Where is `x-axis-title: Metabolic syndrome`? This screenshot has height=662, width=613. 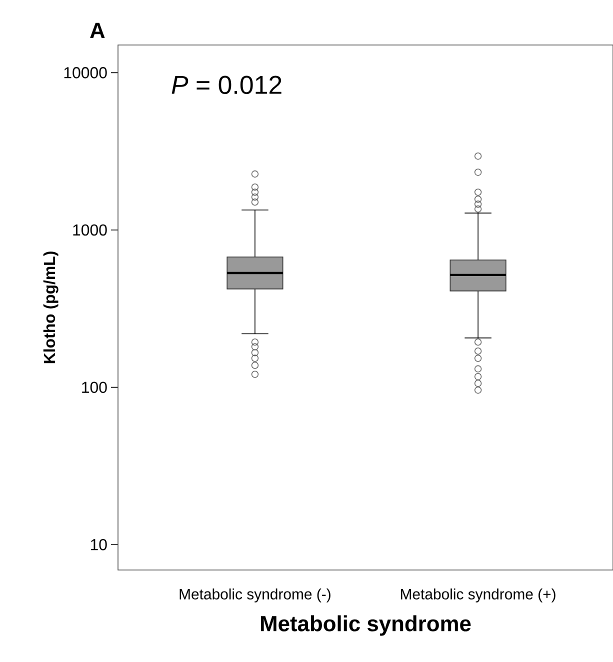 x-axis-title: Metabolic syndrome is located at coordinates (366, 625).